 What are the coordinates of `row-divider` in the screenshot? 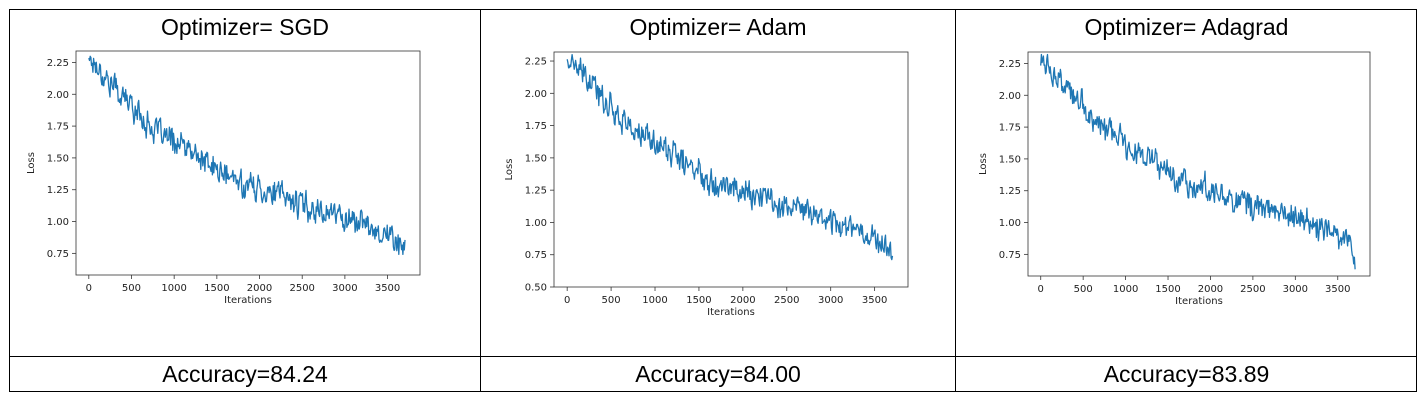 It's located at (713, 356).